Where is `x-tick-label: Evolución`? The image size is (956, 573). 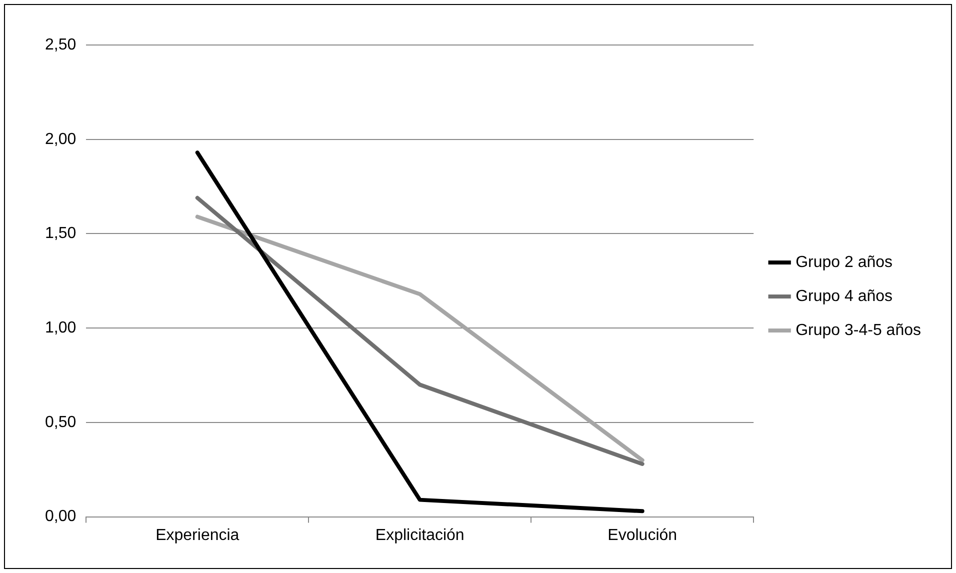
x-tick-label: Evolución is located at coordinates (643, 535).